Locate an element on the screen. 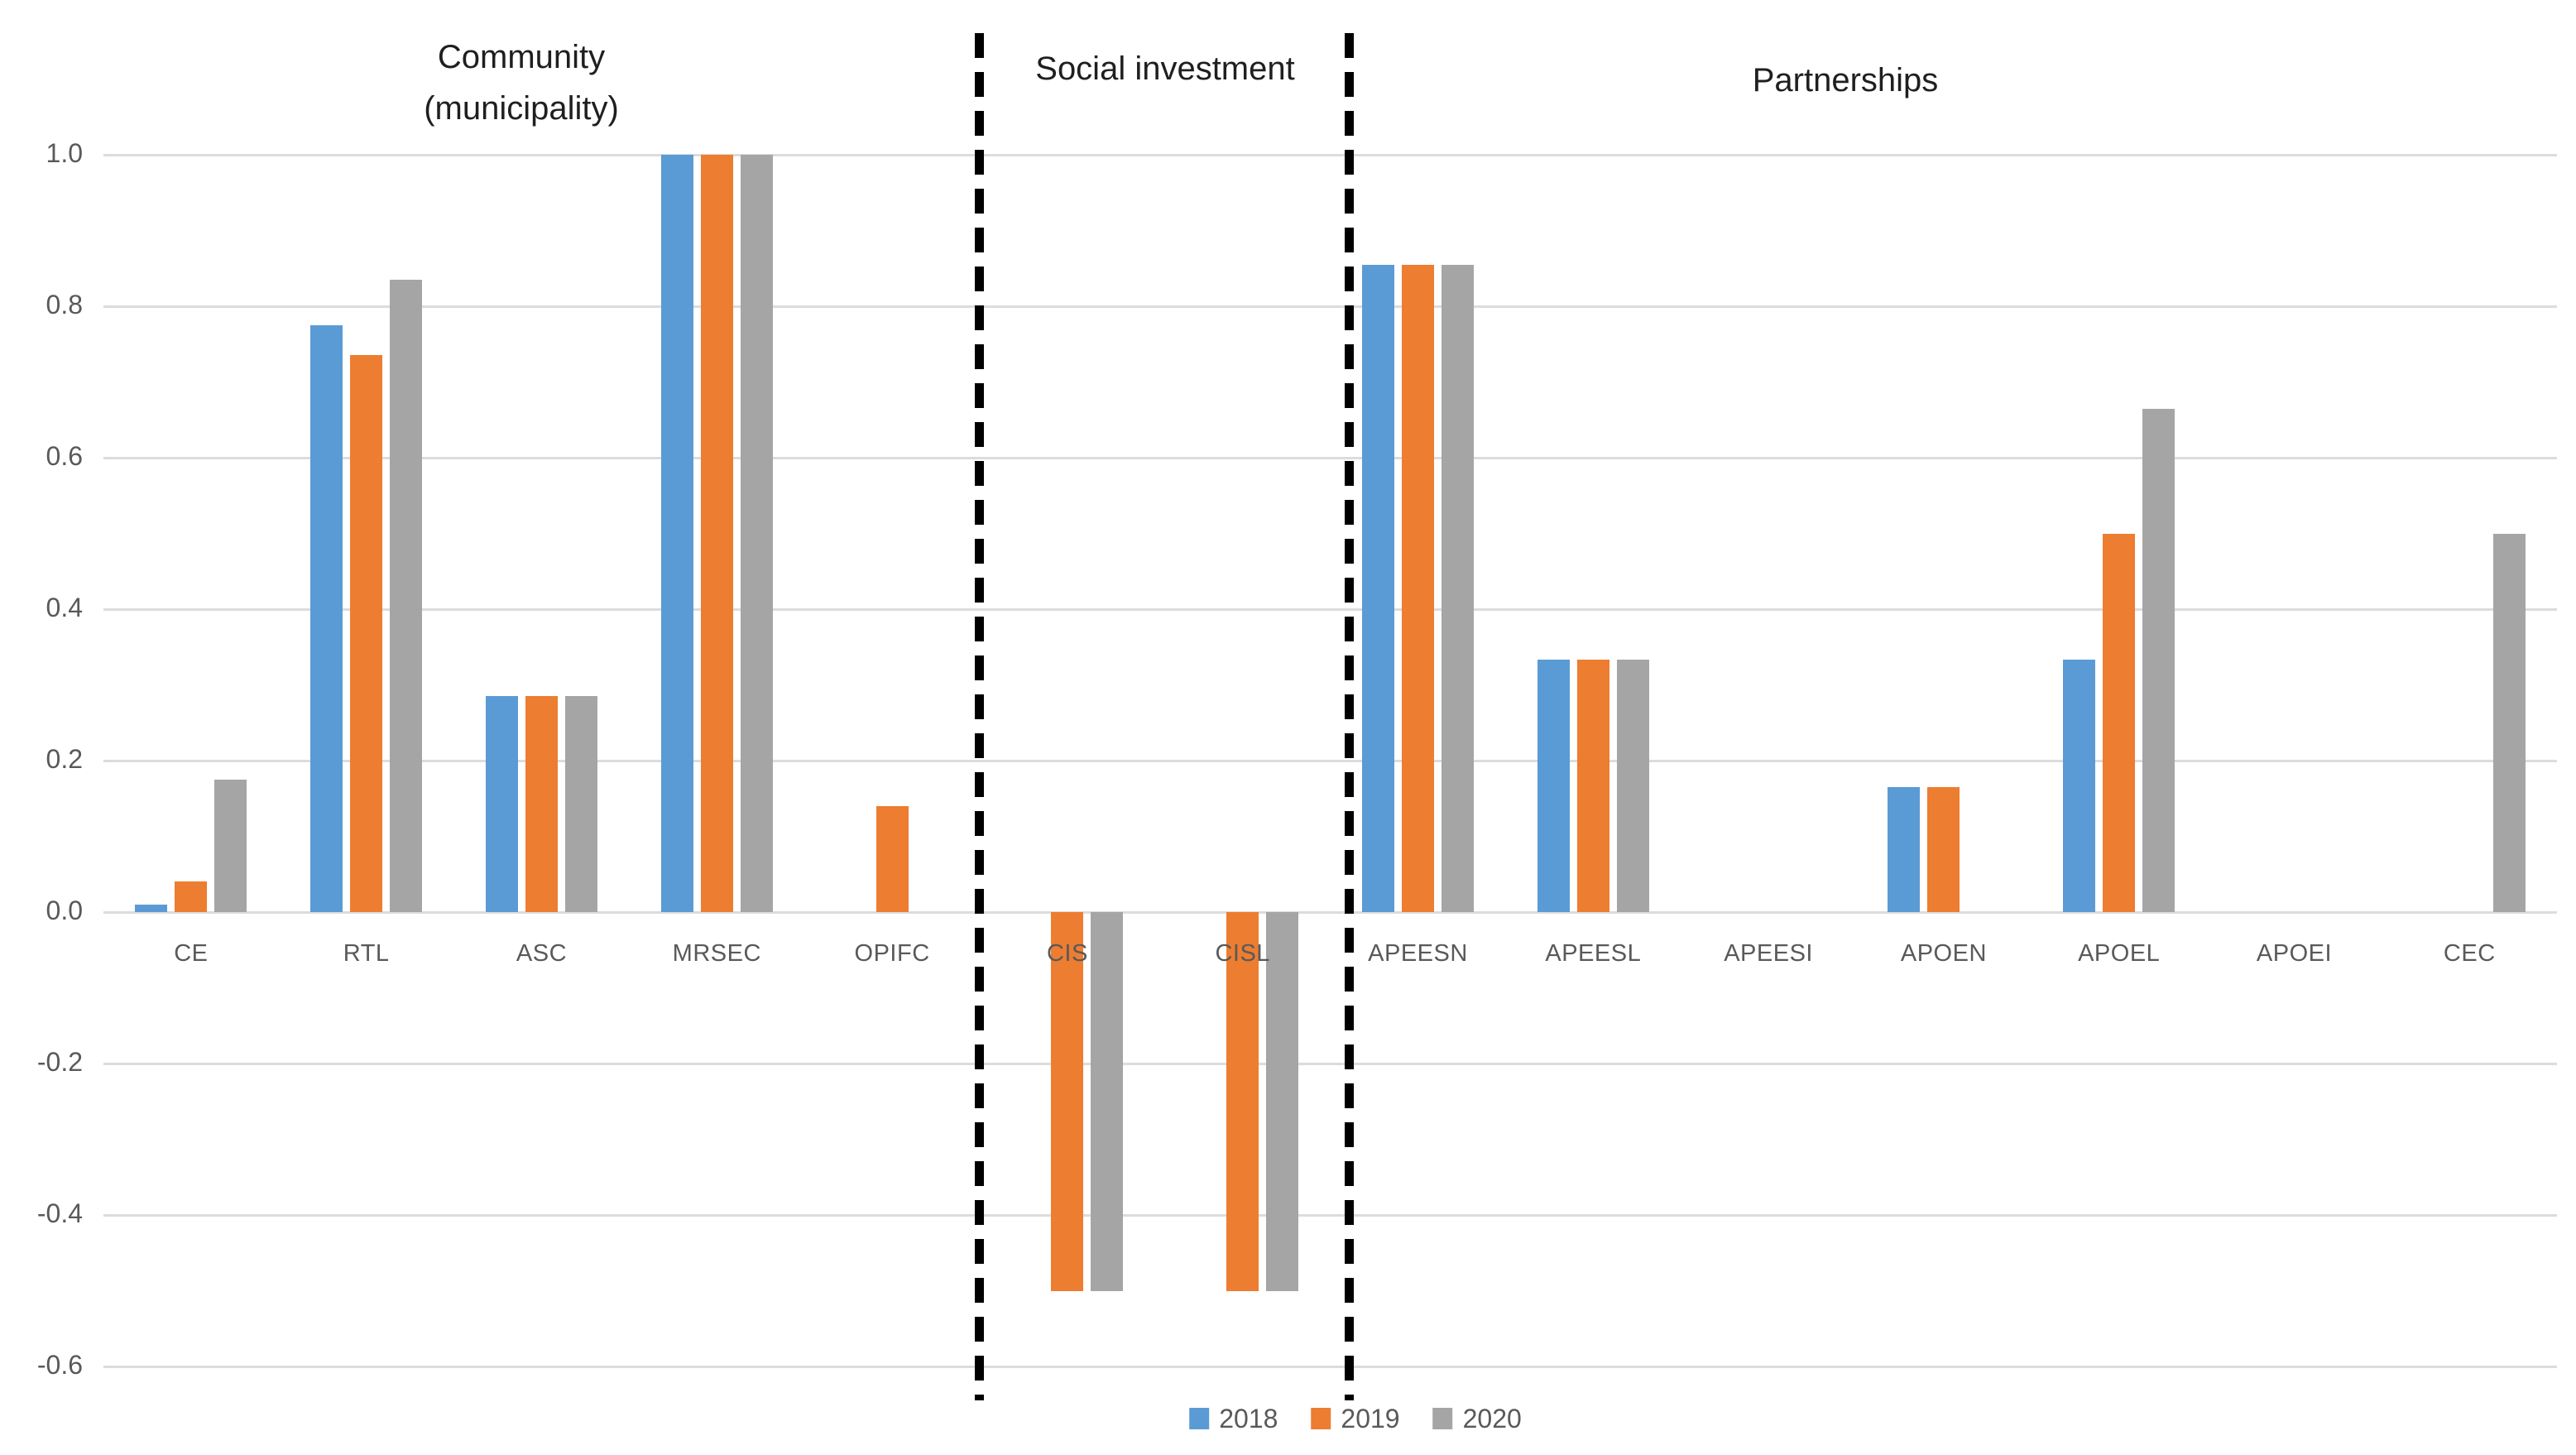 This screenshot has width=2576, height=1455. y-axis-tick-label: -0.2 is located at coordinates (60, 1062).